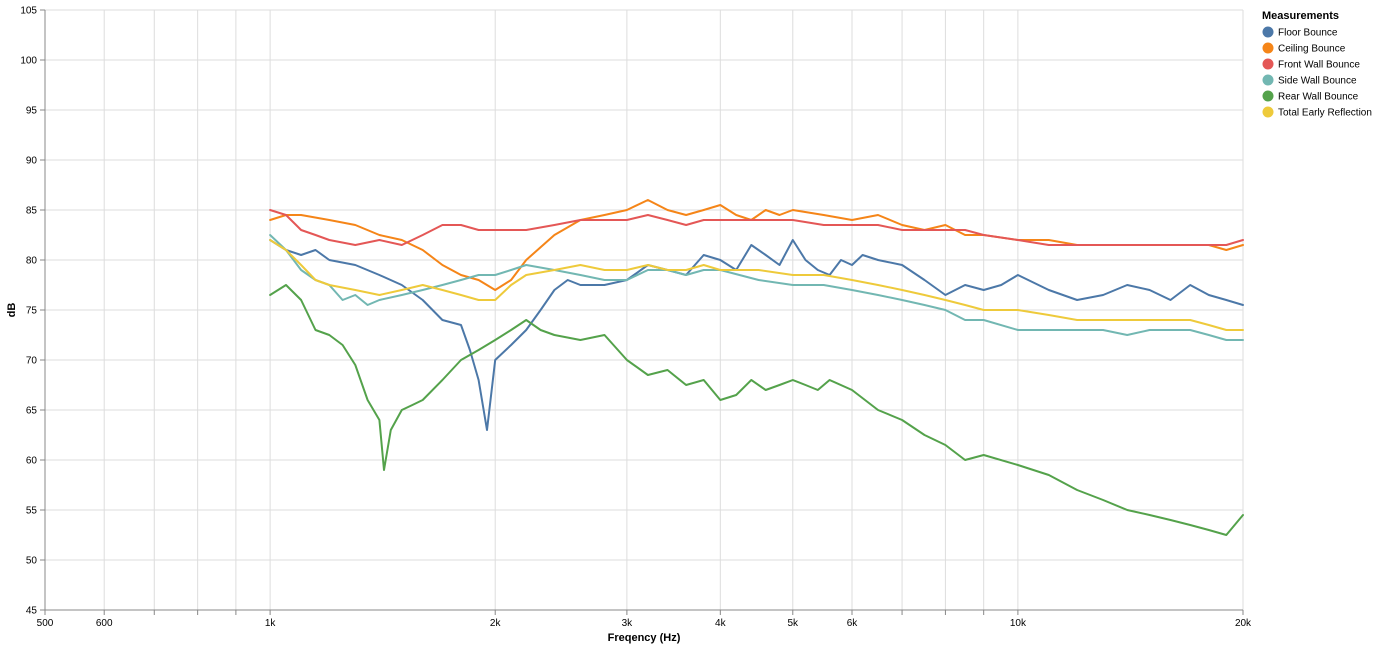  Describe the element at coordinates (1268, 64) in the screenshot. I see `legend-swatch-front-wall-bounce` at that location.